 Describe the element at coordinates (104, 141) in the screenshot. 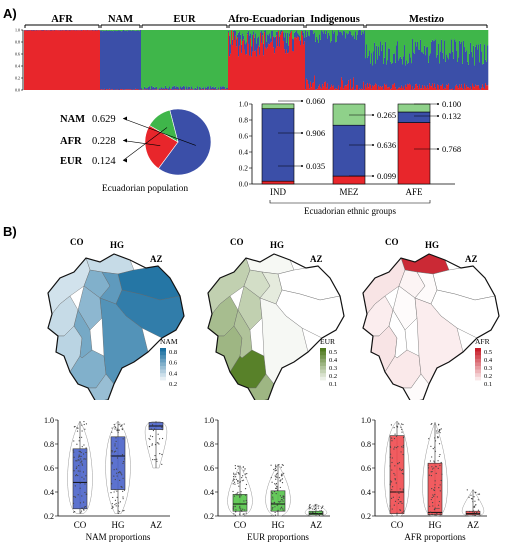

I see `pie-legend-value: 0.228` at that location.